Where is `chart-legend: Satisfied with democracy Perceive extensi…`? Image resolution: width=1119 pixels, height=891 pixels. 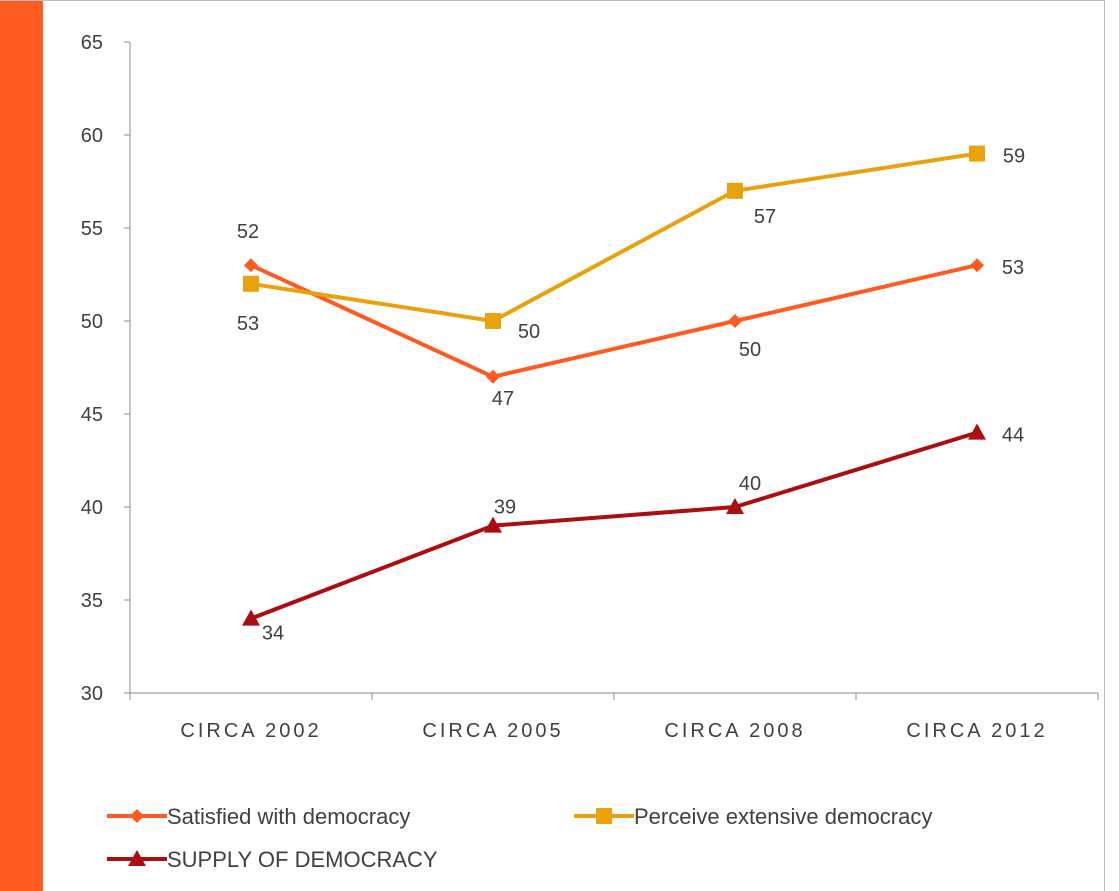 chart-legend: Satisfied with democracy Perceive extensi… is located at coordinates (519, 838).